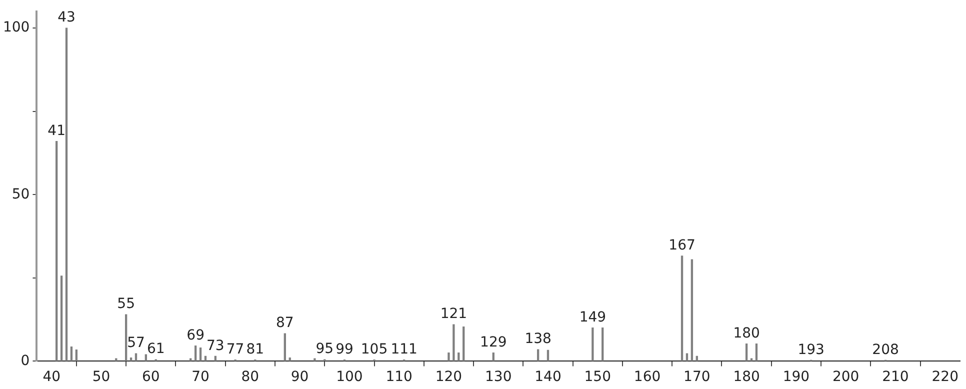  What do you see at coordinates (895, 377) in the screenshot?
I see `x-tick-label: 210` at bounding box center [895, 377].